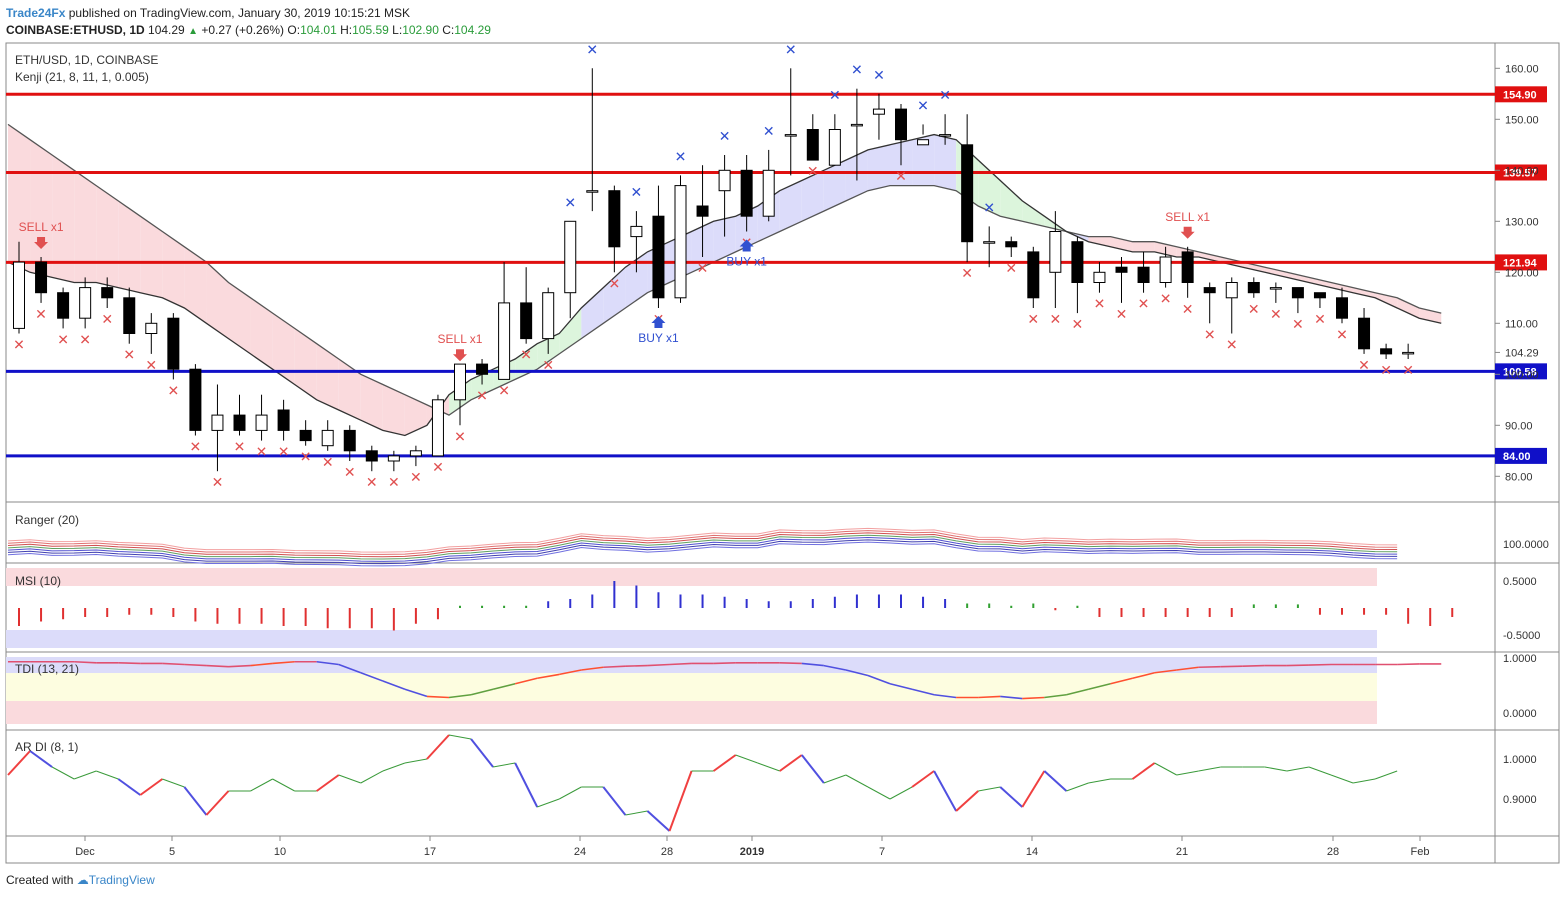 The width and height of the screenshot is (1565, 899). I want to click on level-price-label: 139.57, so click(1520, 173).